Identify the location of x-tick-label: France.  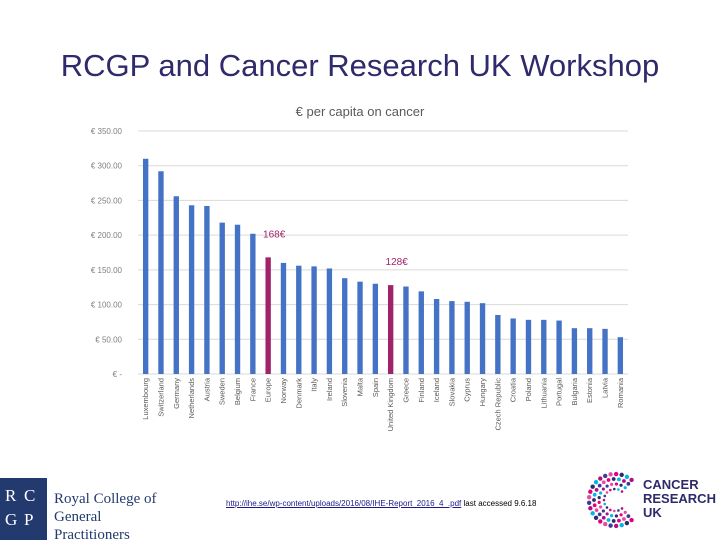
(252, 389).